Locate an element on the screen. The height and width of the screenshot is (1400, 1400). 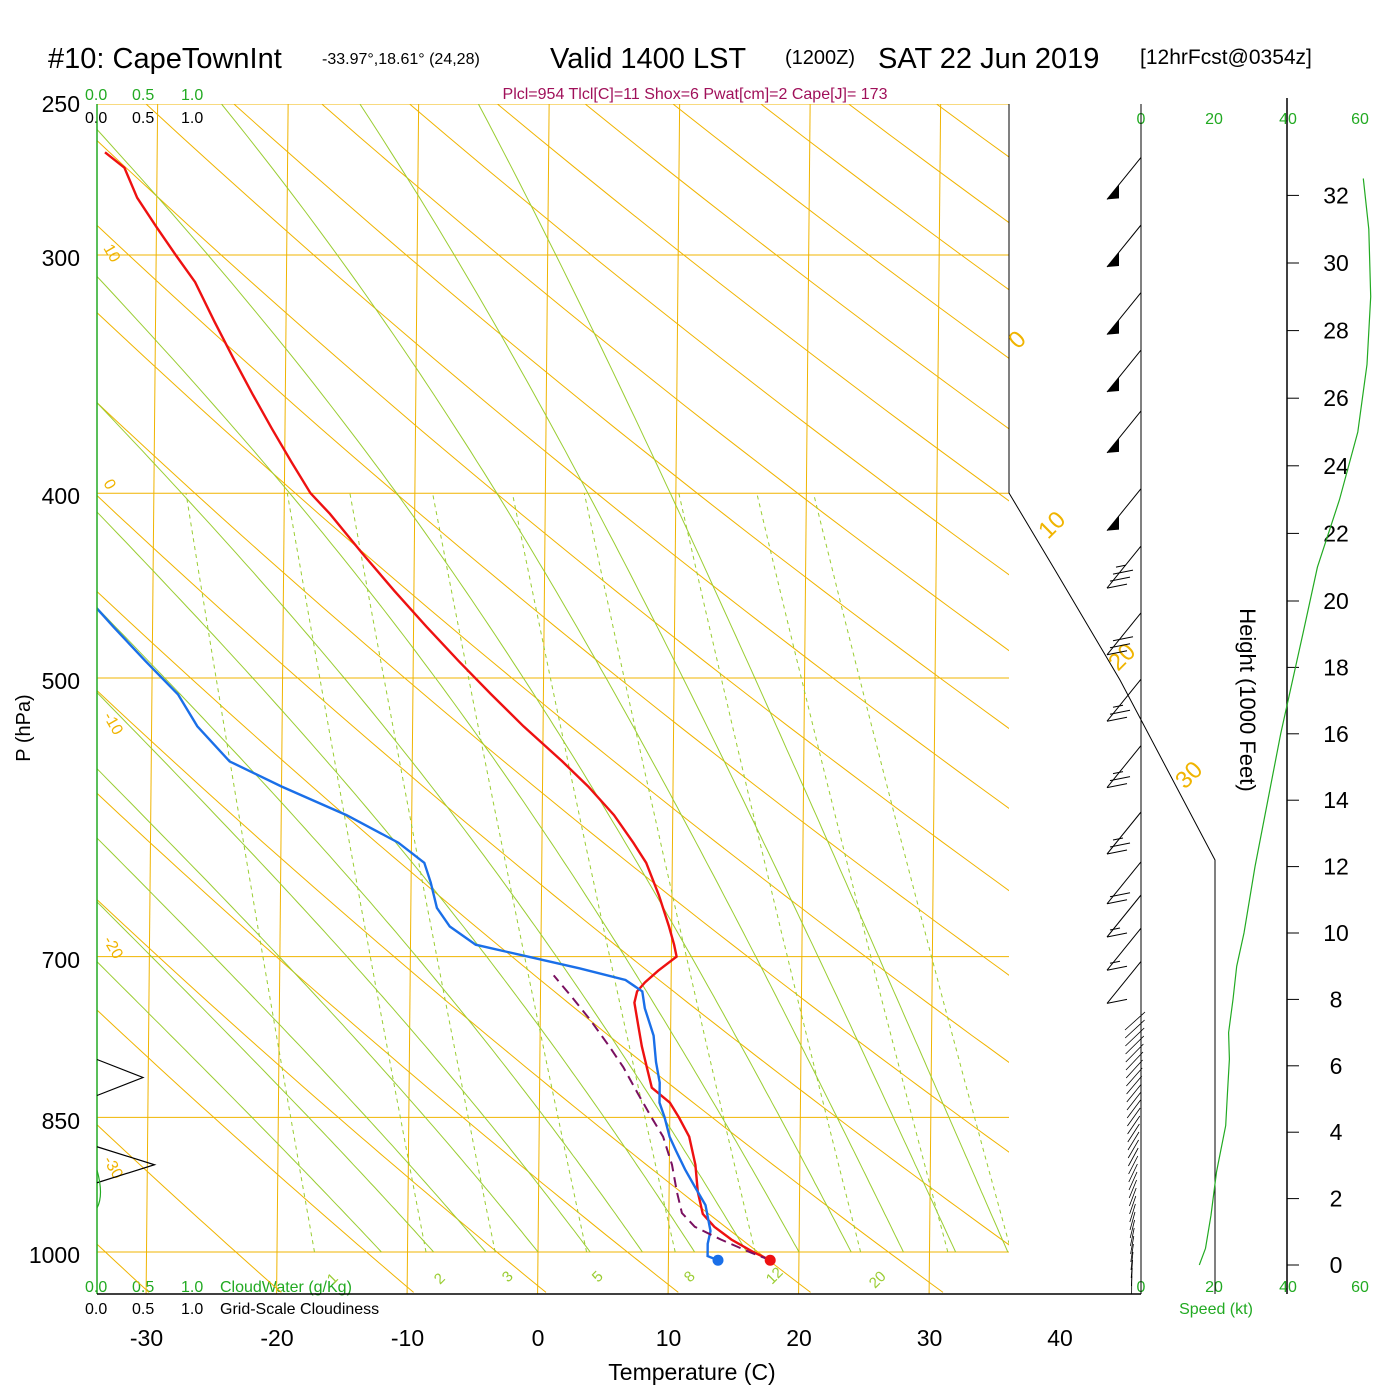
height-tick-22: 22 is located at coordinates (1336, 533).